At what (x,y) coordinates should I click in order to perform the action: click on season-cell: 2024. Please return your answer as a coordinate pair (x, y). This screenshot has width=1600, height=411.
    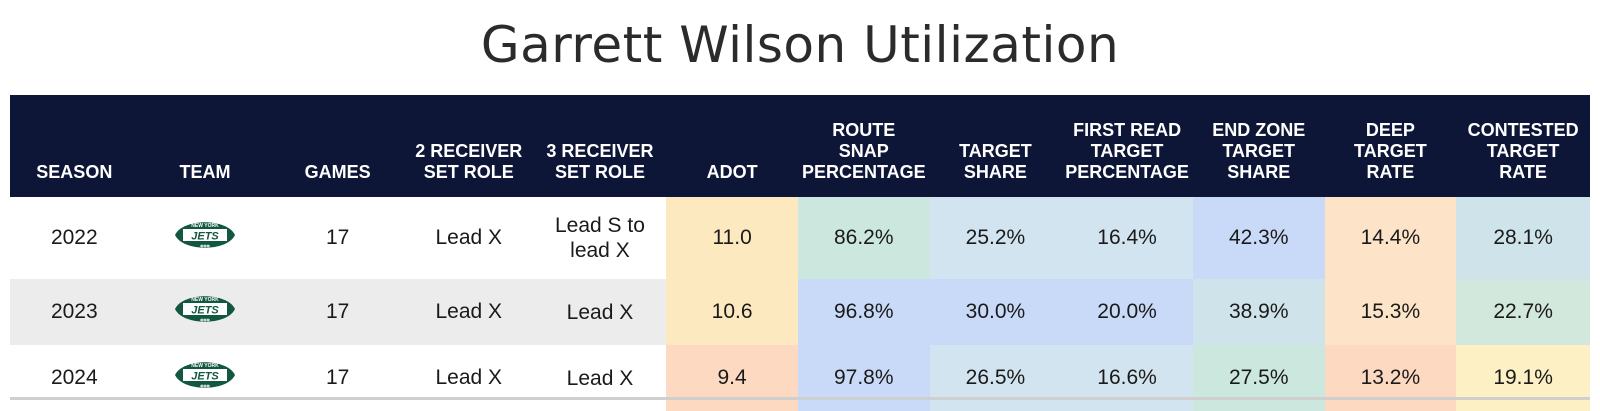
    Looking at the image, I should click on (74, 377).